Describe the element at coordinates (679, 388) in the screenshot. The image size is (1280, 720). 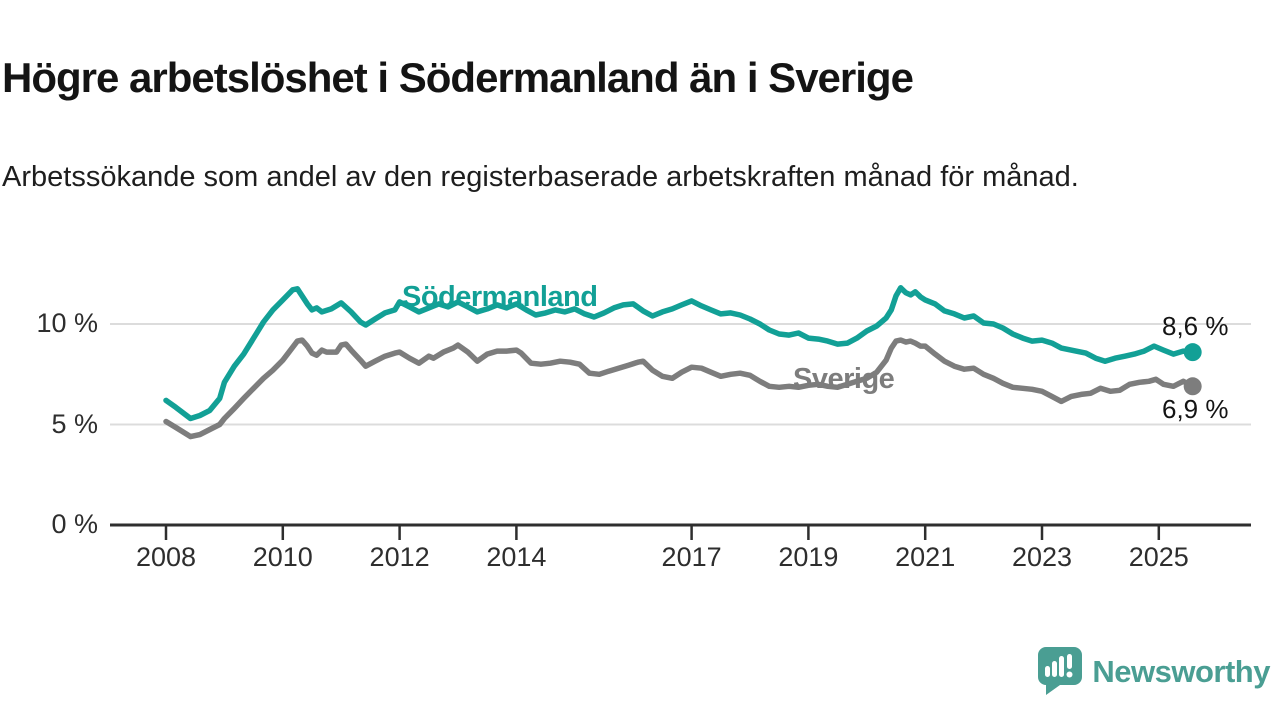
I see `sverige-line` at that location.